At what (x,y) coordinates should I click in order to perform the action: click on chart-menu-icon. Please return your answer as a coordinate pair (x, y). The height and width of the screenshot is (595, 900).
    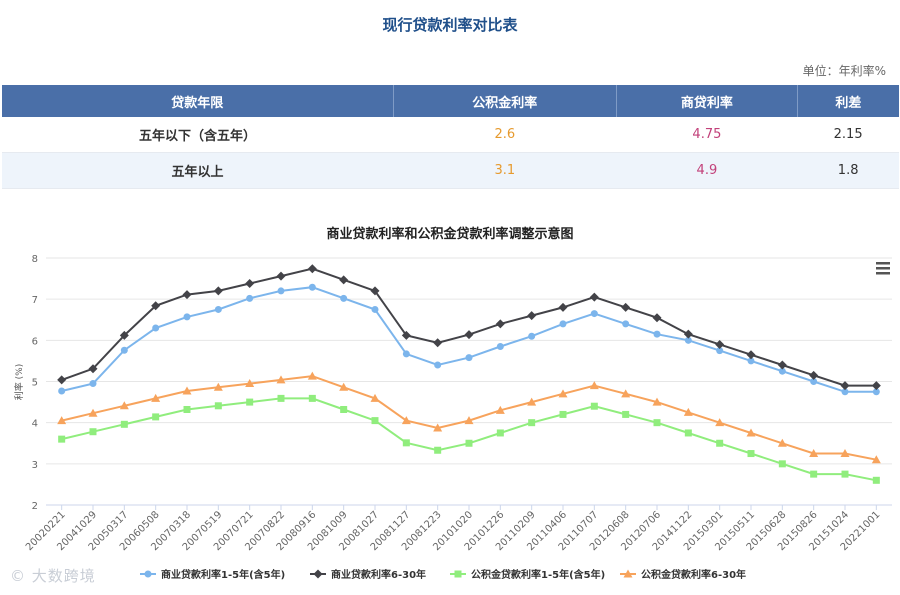
    Looking at the image, I should click on (883, 268).